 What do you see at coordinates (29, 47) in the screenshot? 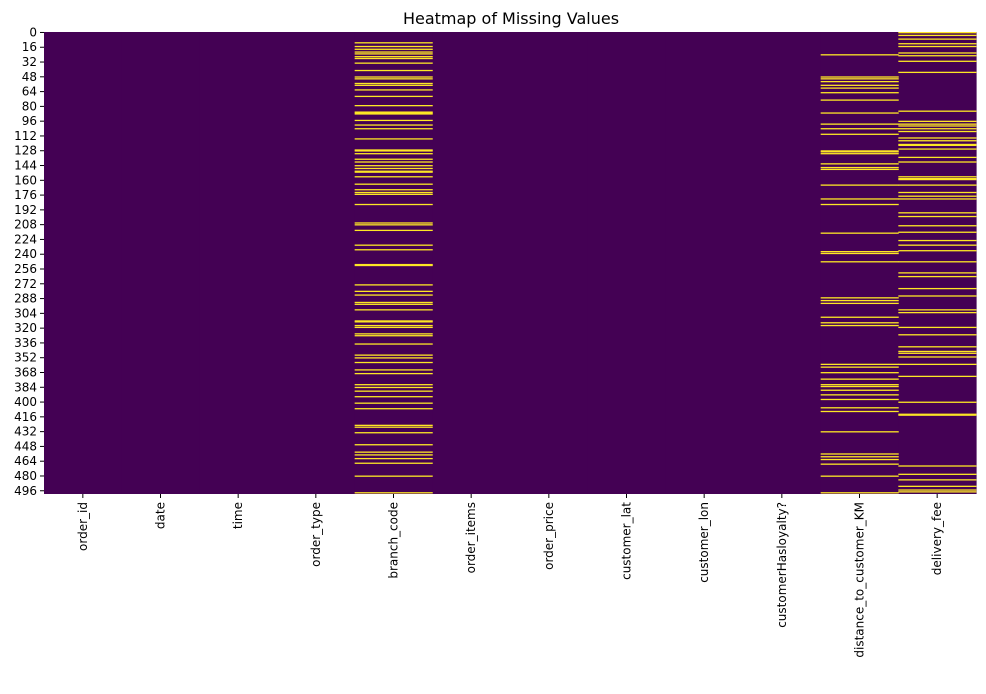
I see `y-tick-label-16: 16` at bounding box center [29, 47].